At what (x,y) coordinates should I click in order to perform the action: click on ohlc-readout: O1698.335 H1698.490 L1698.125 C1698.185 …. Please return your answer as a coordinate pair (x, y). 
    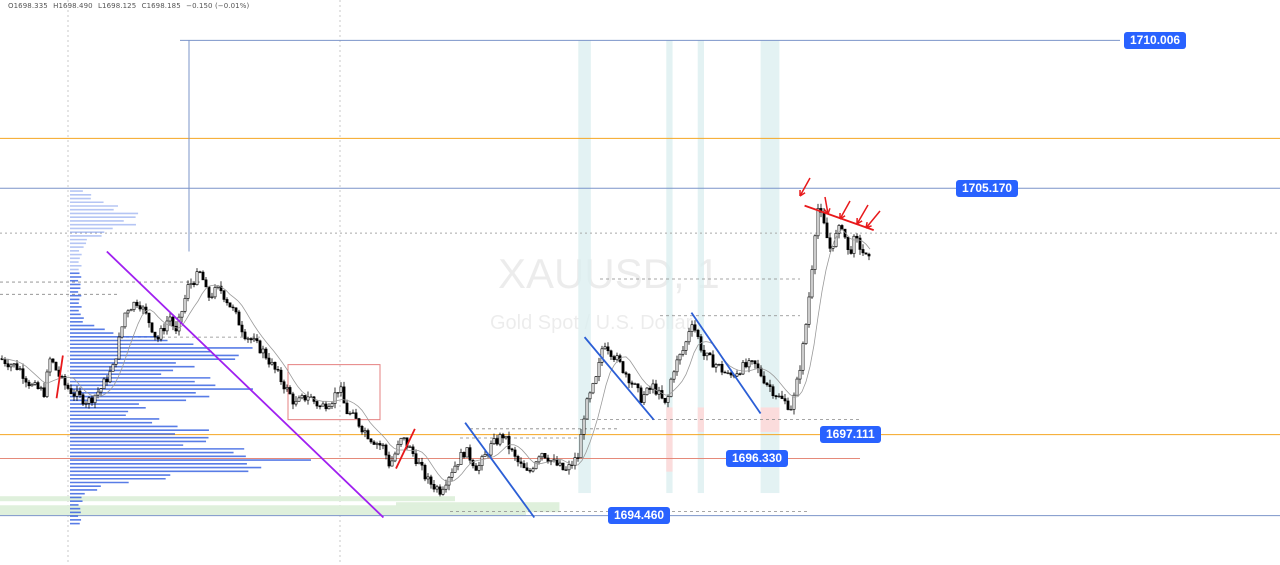
    Looking at the image, I should click on (130, 6).